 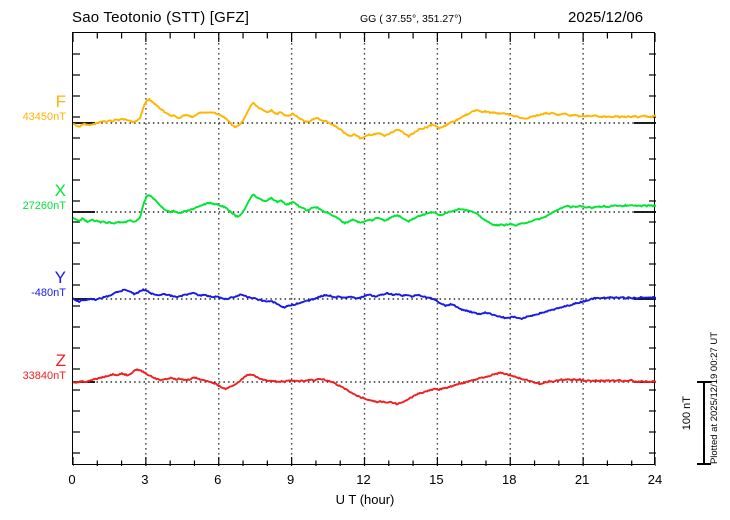 I want to click on observation-date: 2025/12/06, so click(x=606, y=17).